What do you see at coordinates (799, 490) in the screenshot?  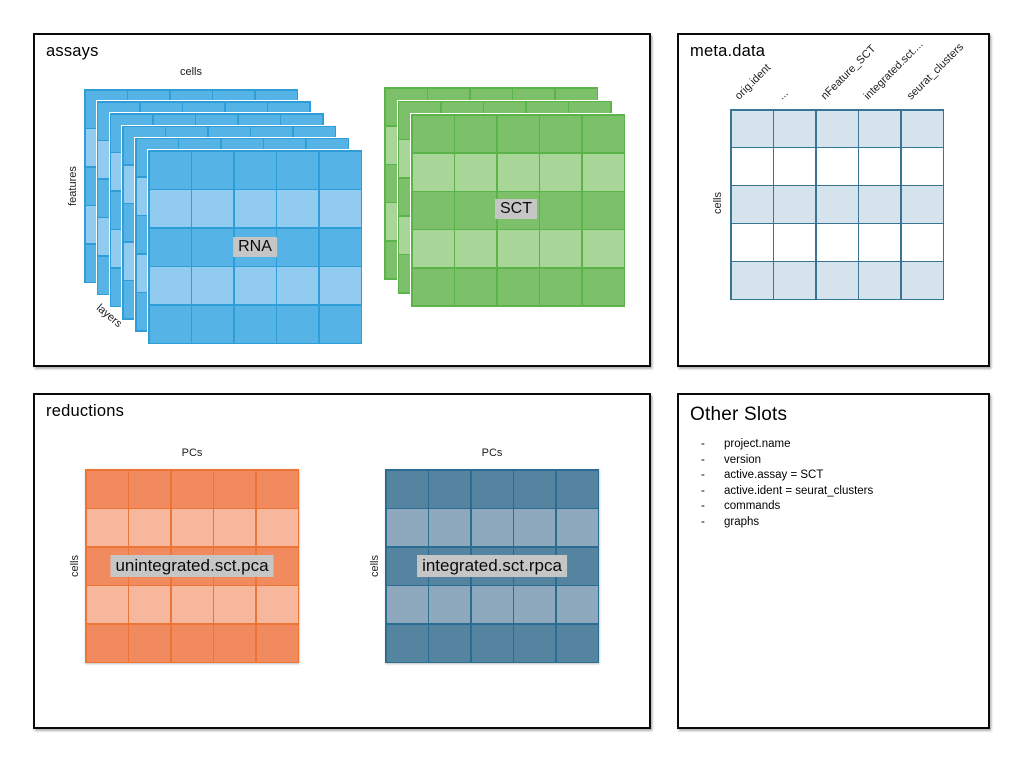 I see `slot-item-text: active.ident = seurat_clusters` at bounding box center [799, 490].